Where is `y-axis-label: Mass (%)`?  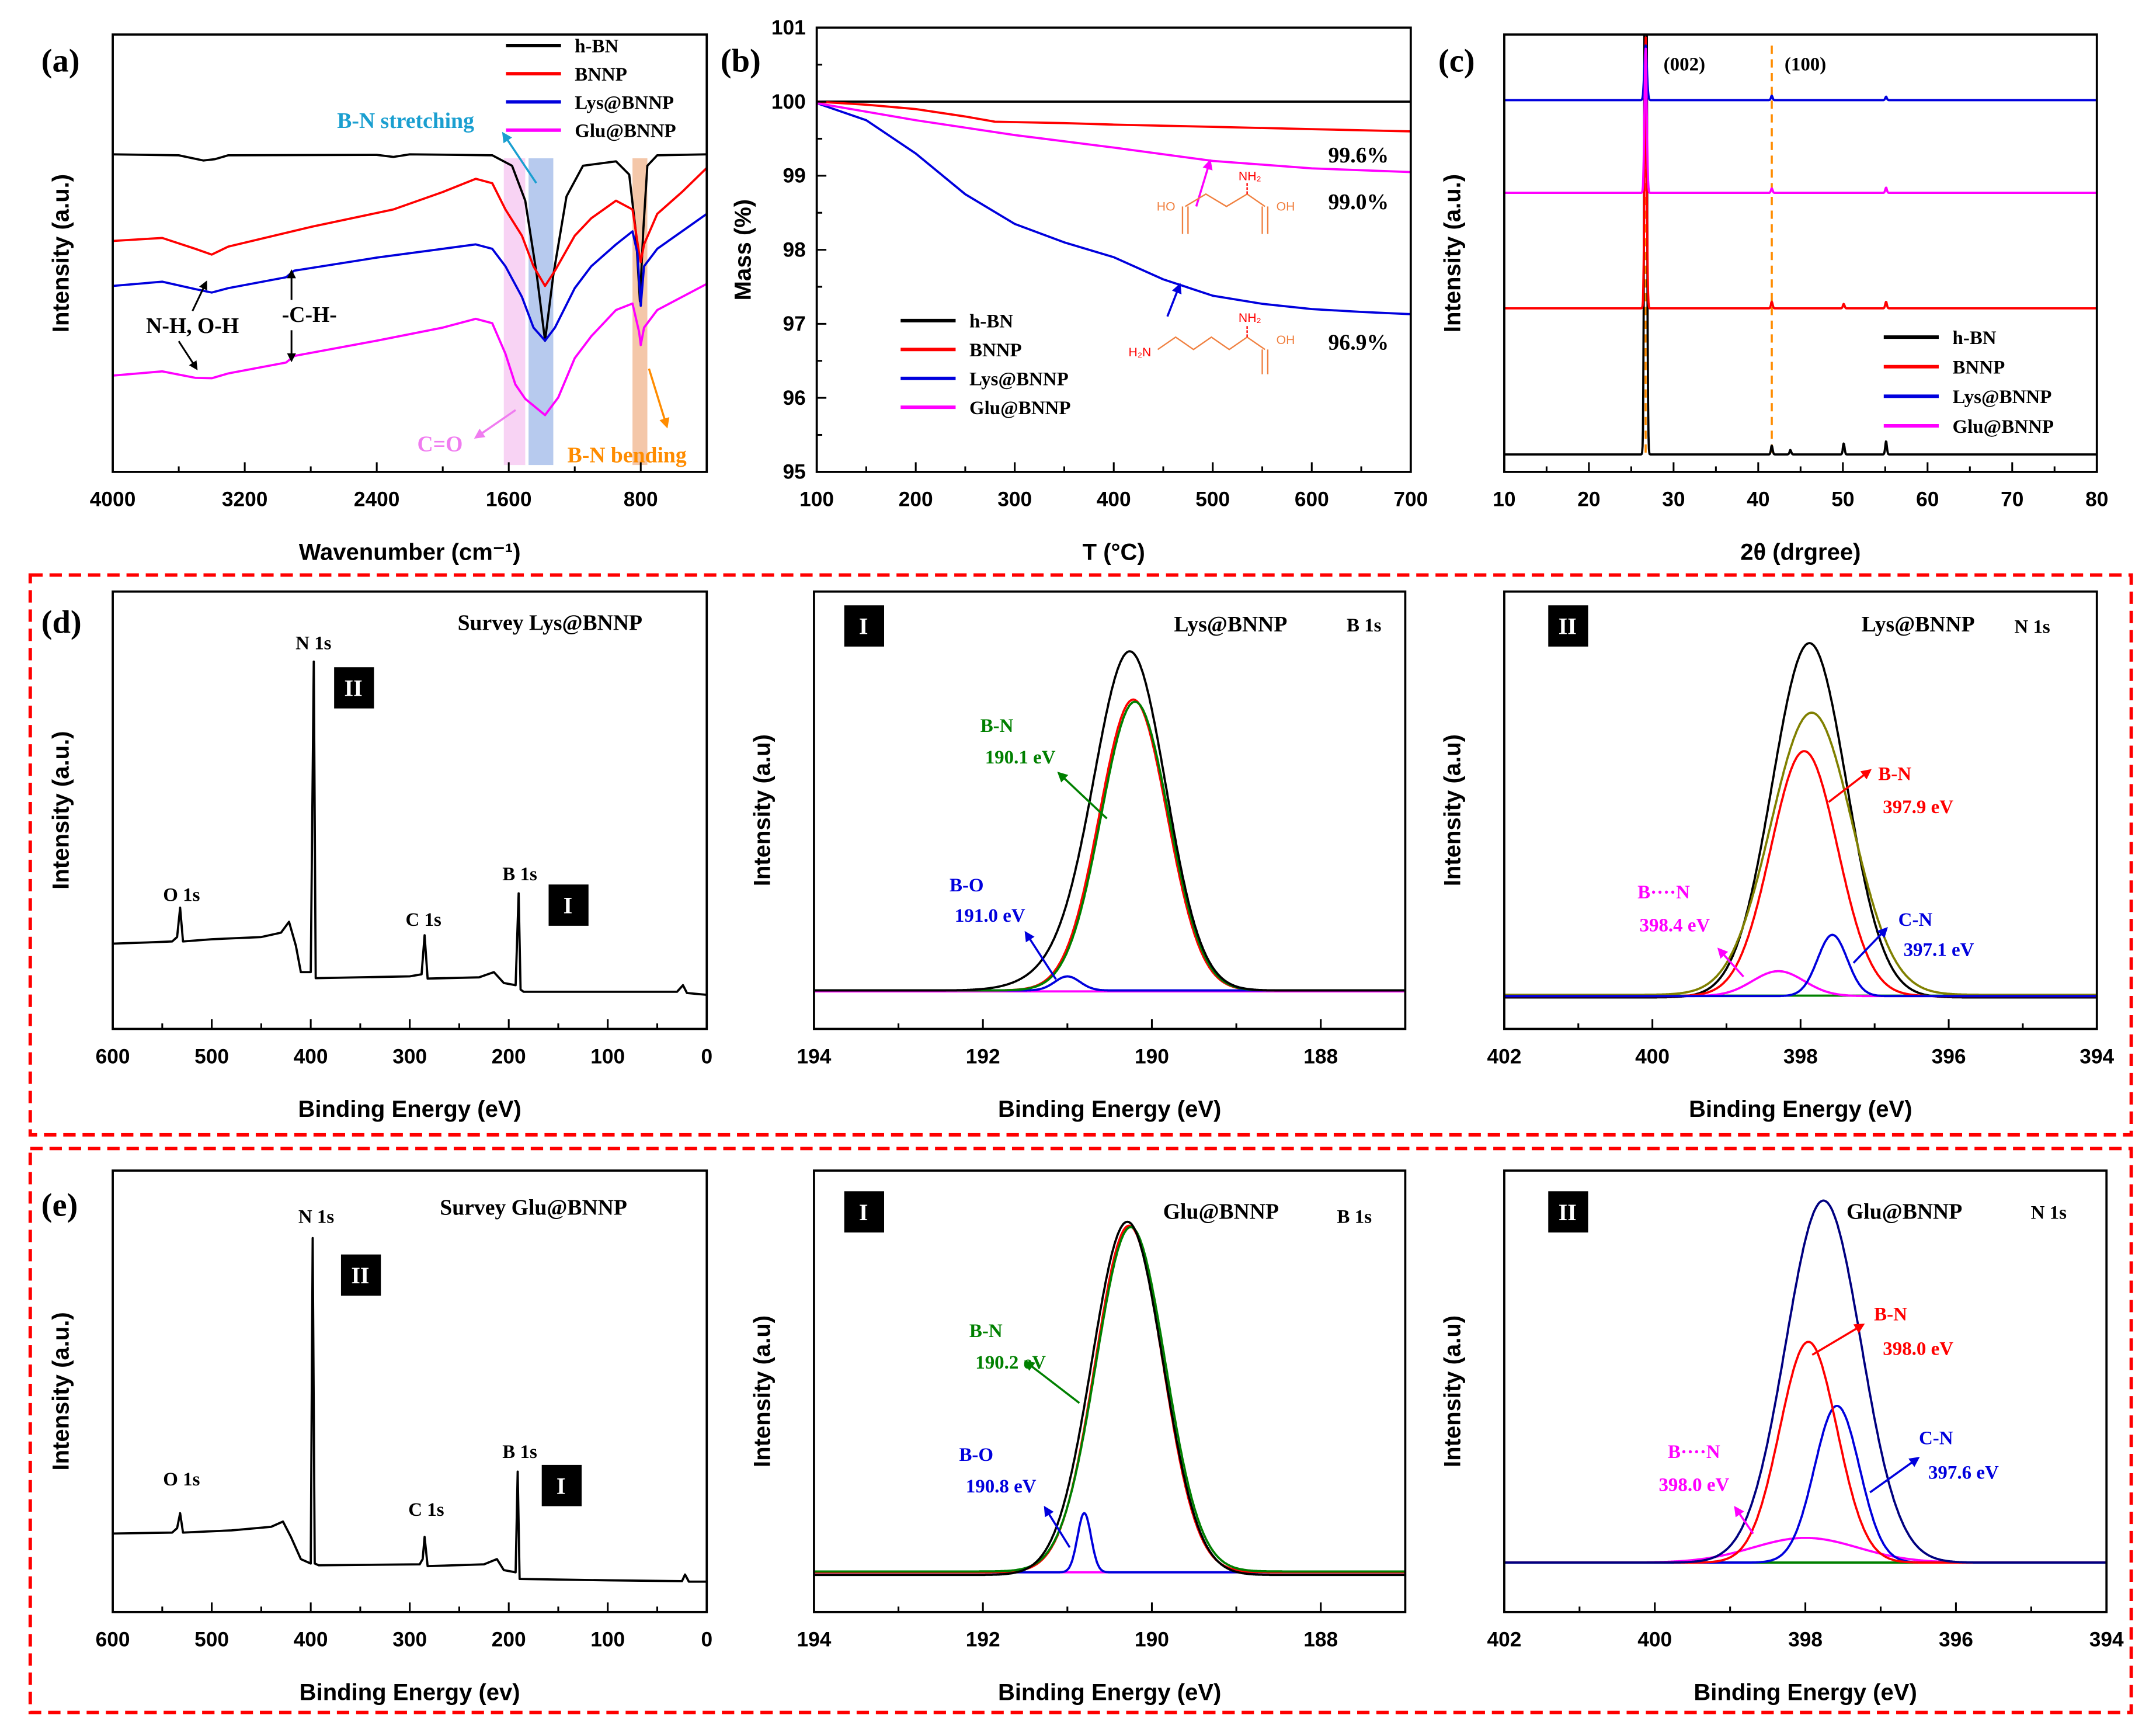
y-axis-label: Mass (%) is located at coordinates (743, 249).